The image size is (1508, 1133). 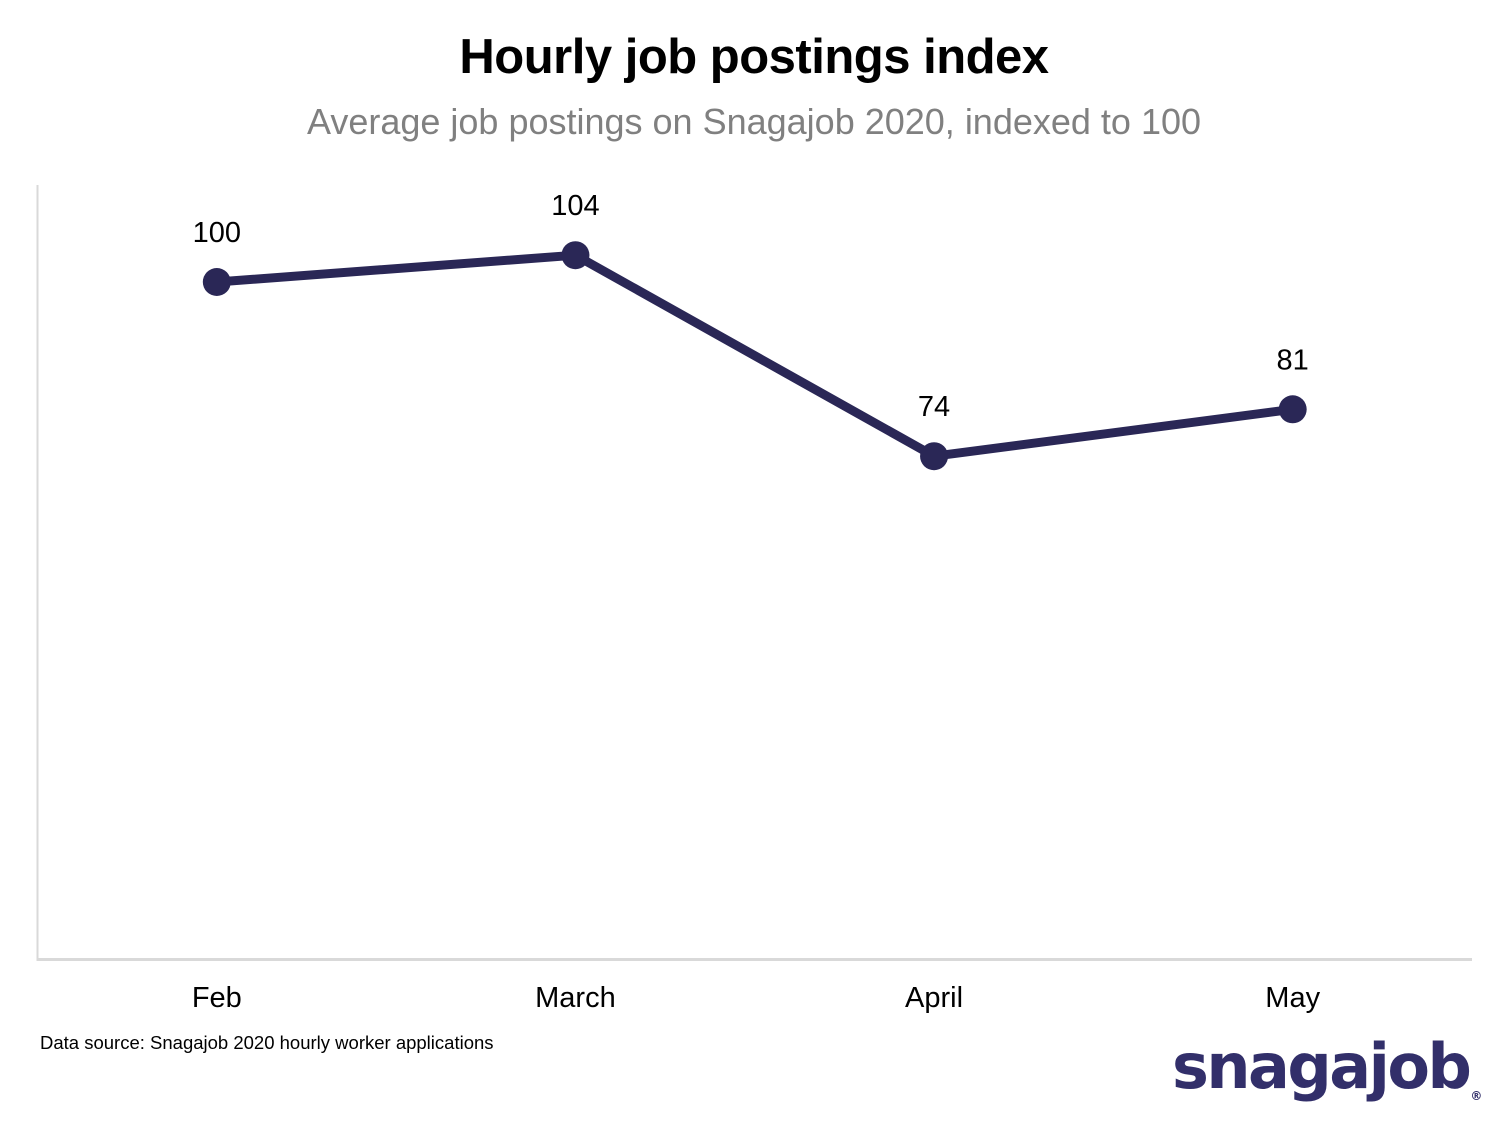 What do you see at coordinates (575, 998) in the screenshot?
I see `x-axis-label: March` at bounding box center [575, 998].